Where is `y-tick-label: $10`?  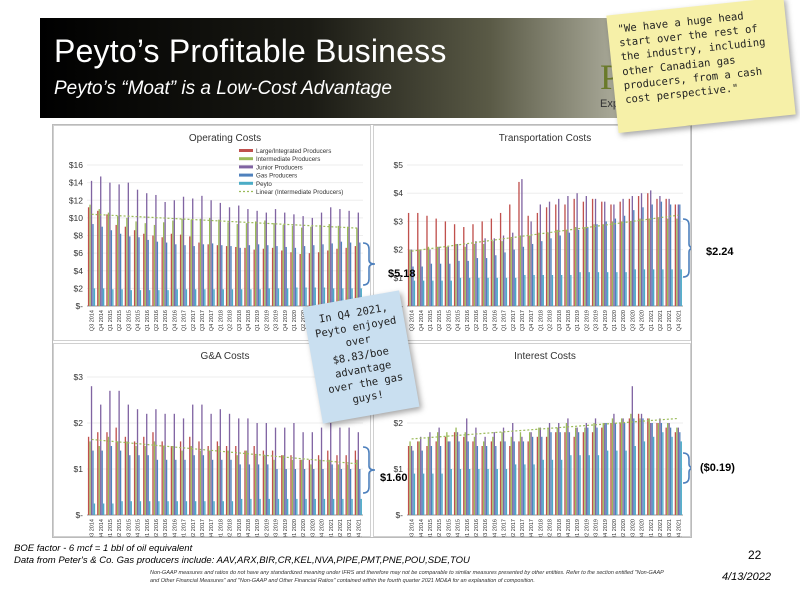 y-tick-label: $10 is located at coordinates (76, 218).